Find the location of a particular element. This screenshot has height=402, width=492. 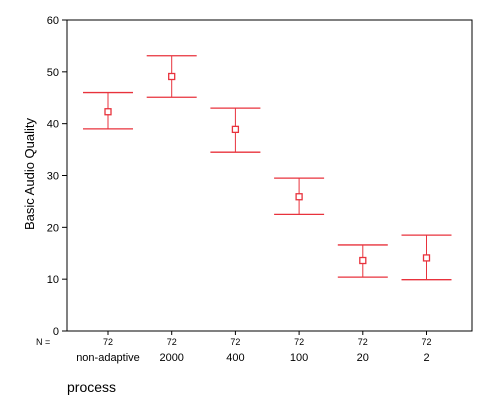

y-tick-label: 60 is located at coordinates (53, 21).